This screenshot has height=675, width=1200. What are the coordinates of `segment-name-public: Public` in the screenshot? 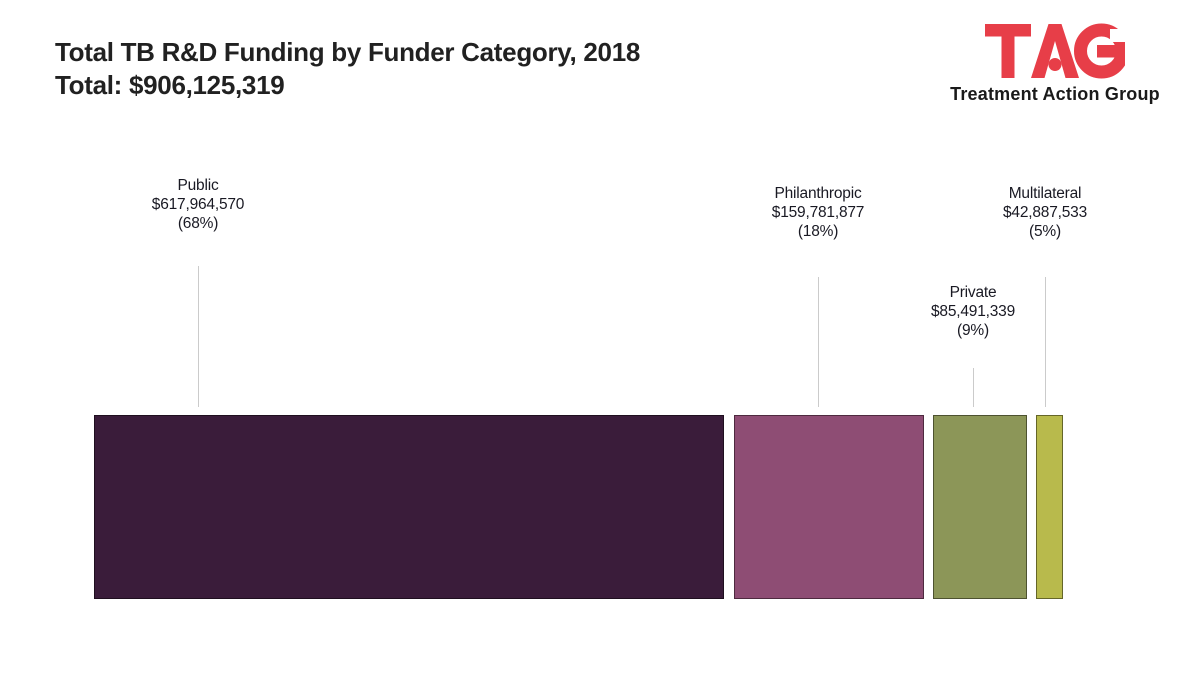 It's located at (198, 185).